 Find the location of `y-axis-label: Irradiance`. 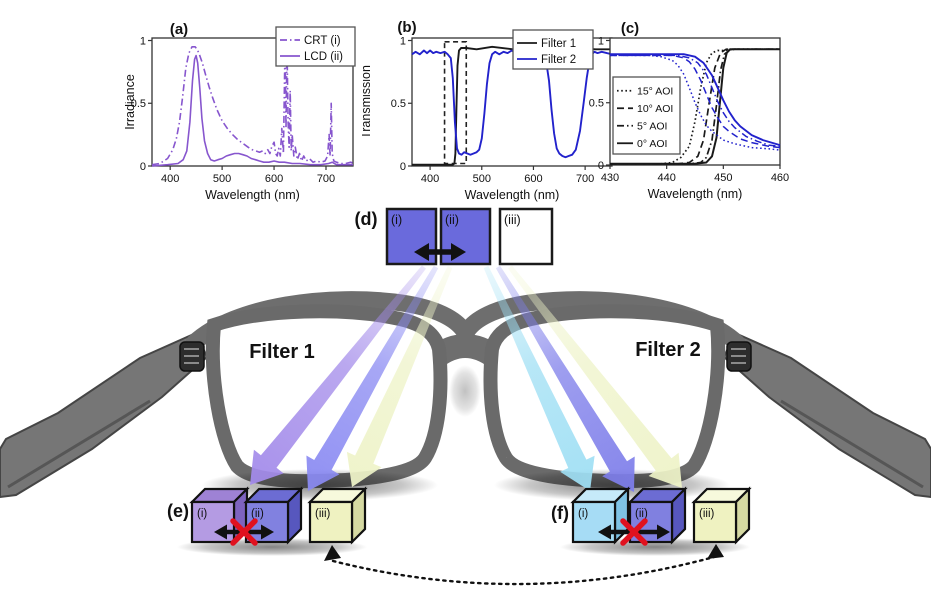

y-axis-label: Irradiance is located at coordinates (131, 102).